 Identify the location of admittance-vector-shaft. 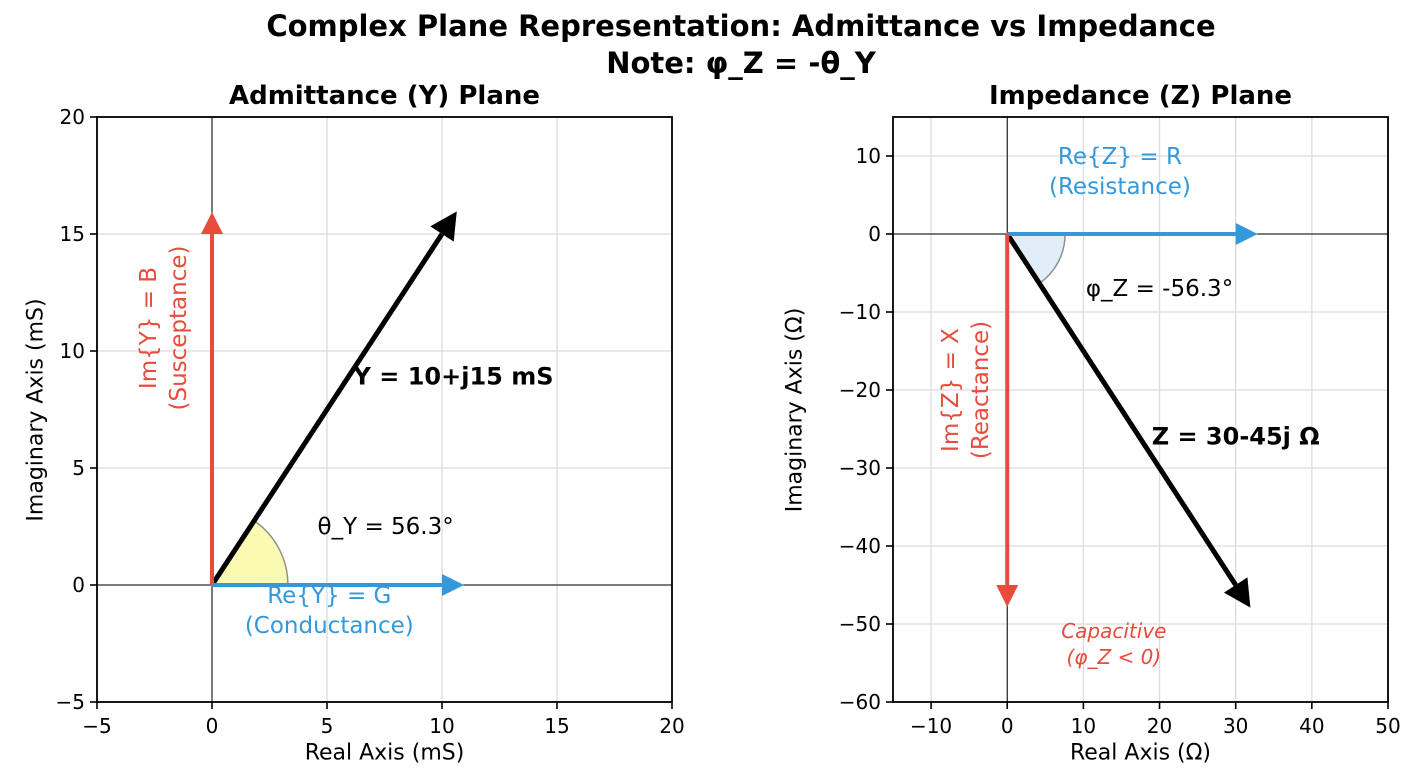
(327, 409).